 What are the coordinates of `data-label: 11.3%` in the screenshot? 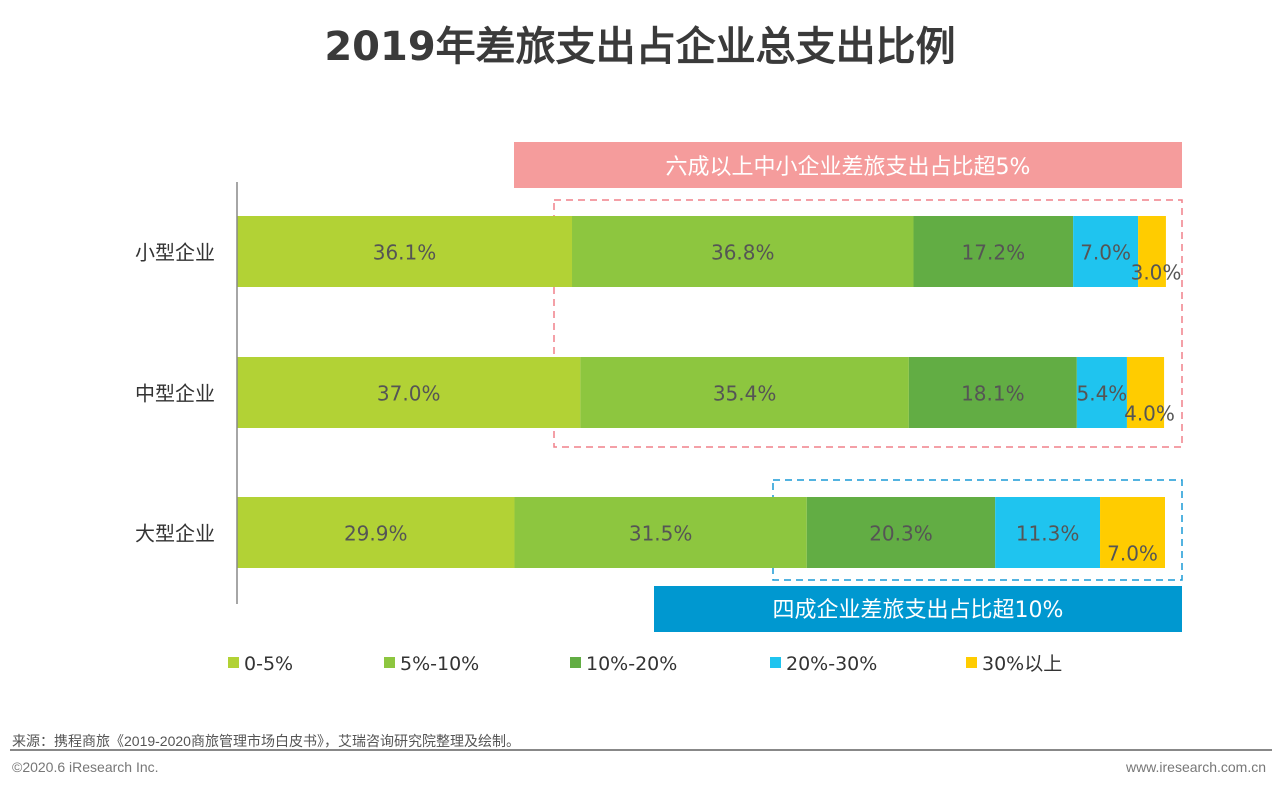 It's located at (1048, 534).